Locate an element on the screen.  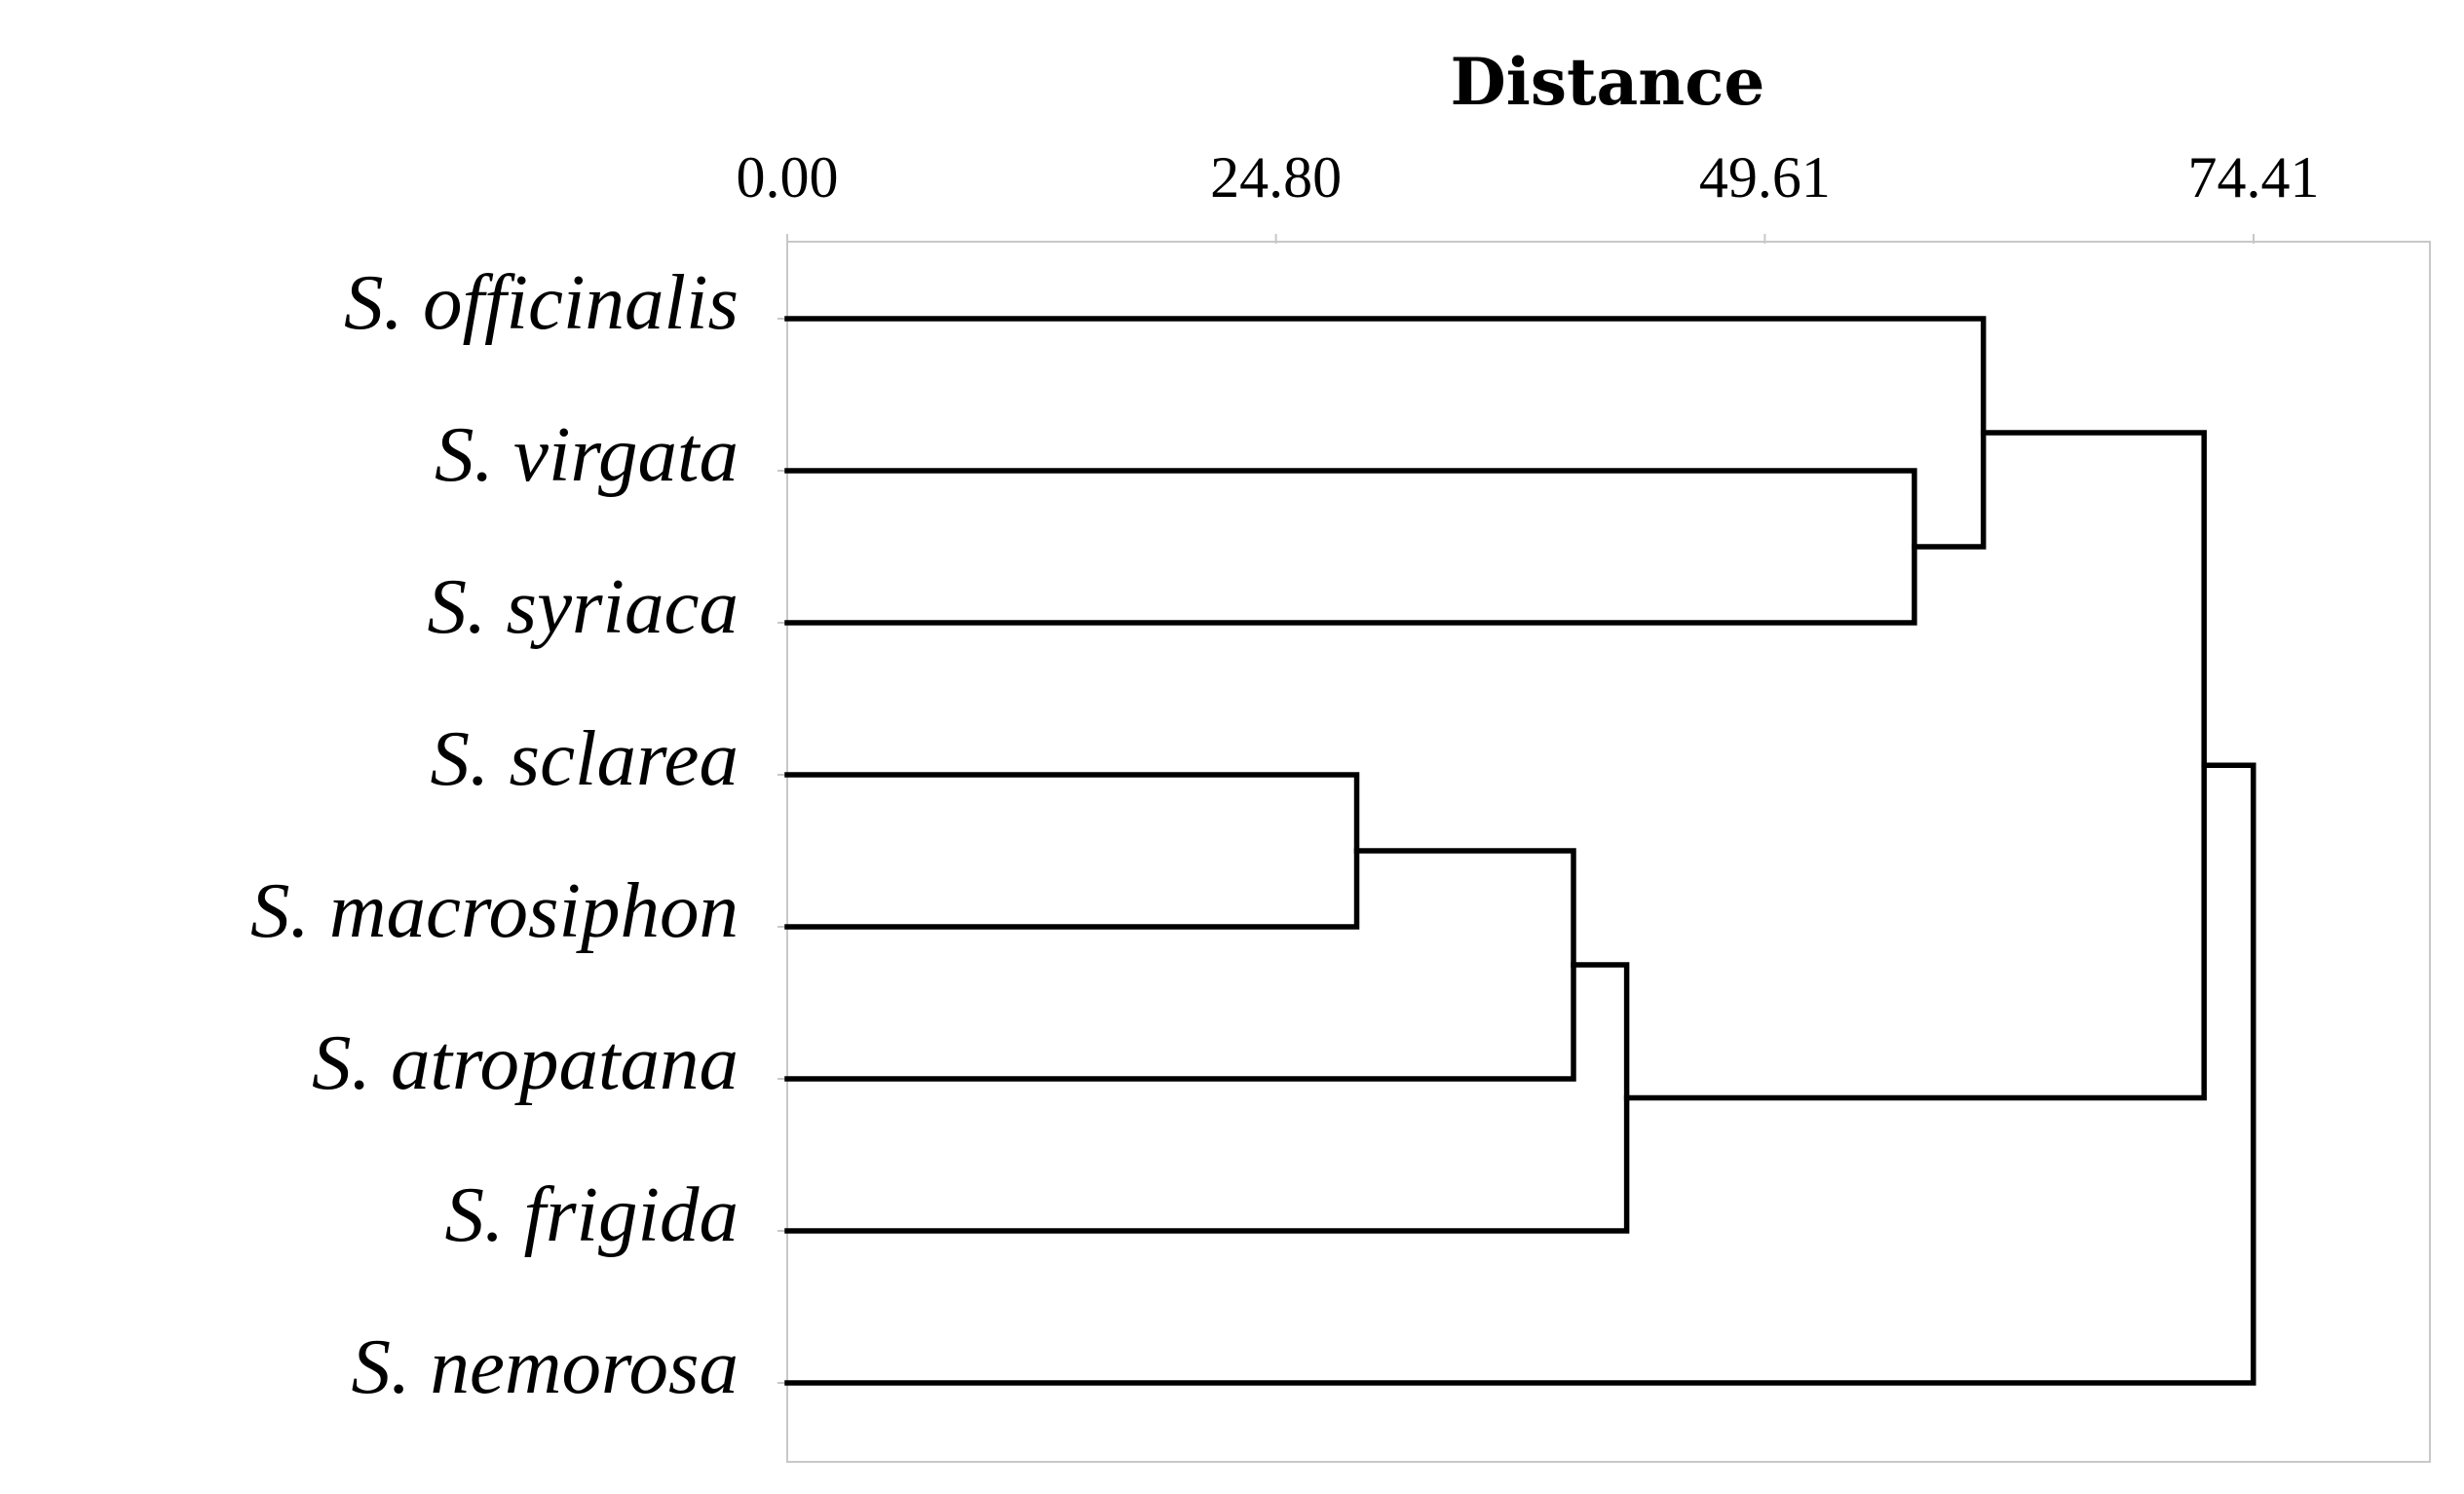
leaf-label-s-frigida: S. frigida is located at coordinates (591, 1214).